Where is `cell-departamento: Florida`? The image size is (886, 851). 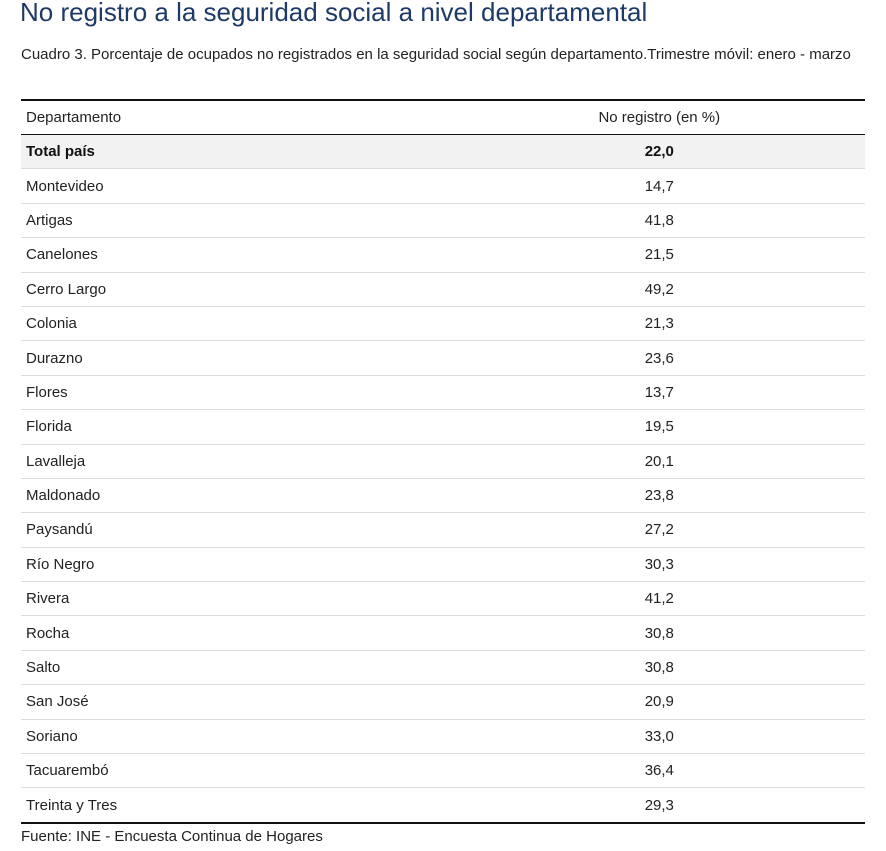 cell-departamento: Florida is located at coordinates (237, 427).